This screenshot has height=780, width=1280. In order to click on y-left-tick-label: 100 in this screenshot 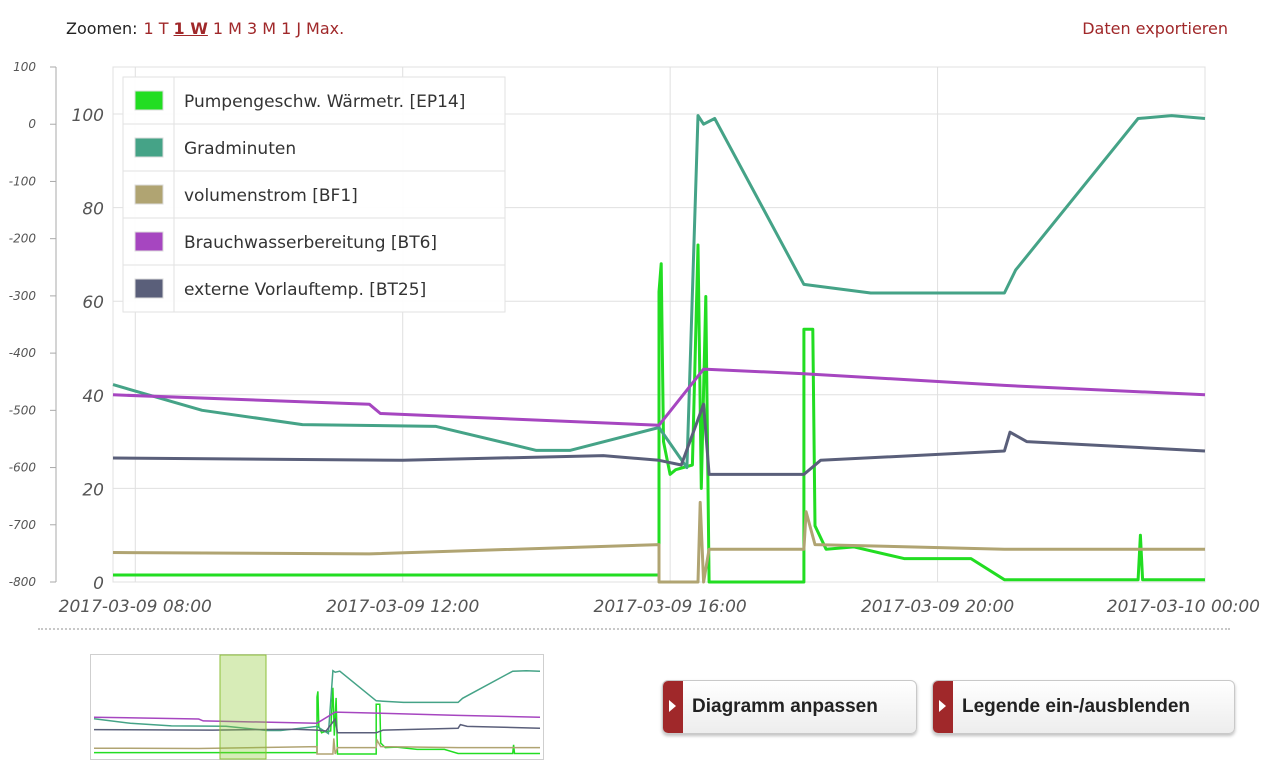, I will do `click(24, 67)`.